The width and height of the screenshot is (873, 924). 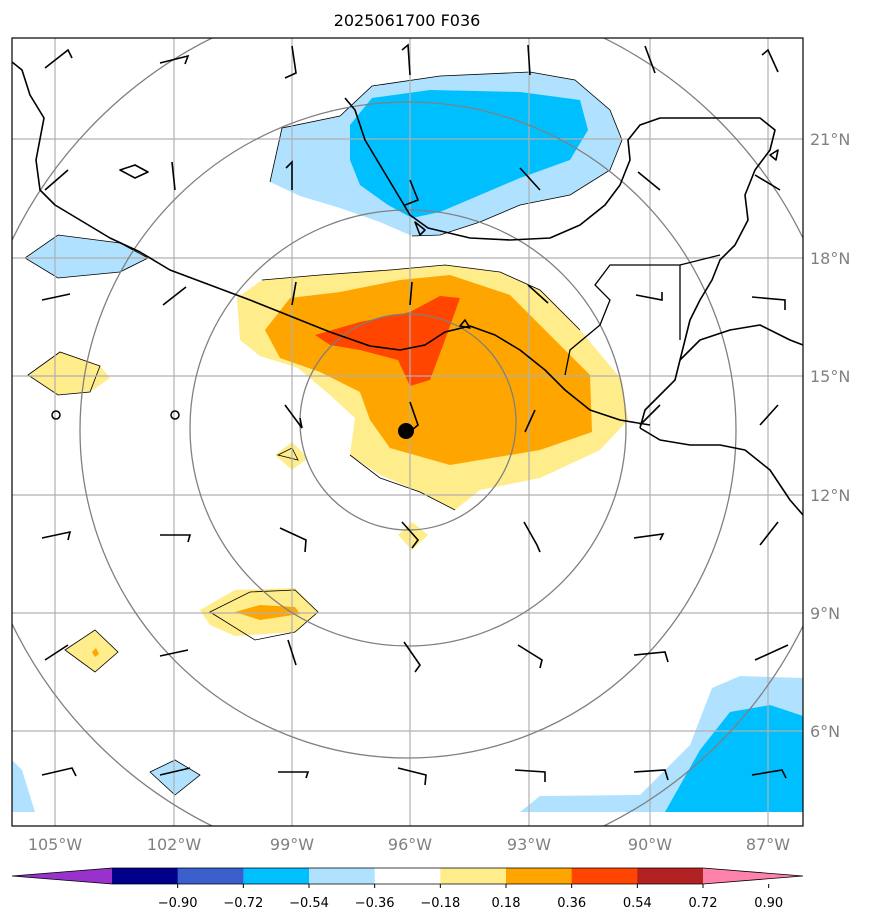 I want to click on colorbar-outline, so click(x=407, y=876).